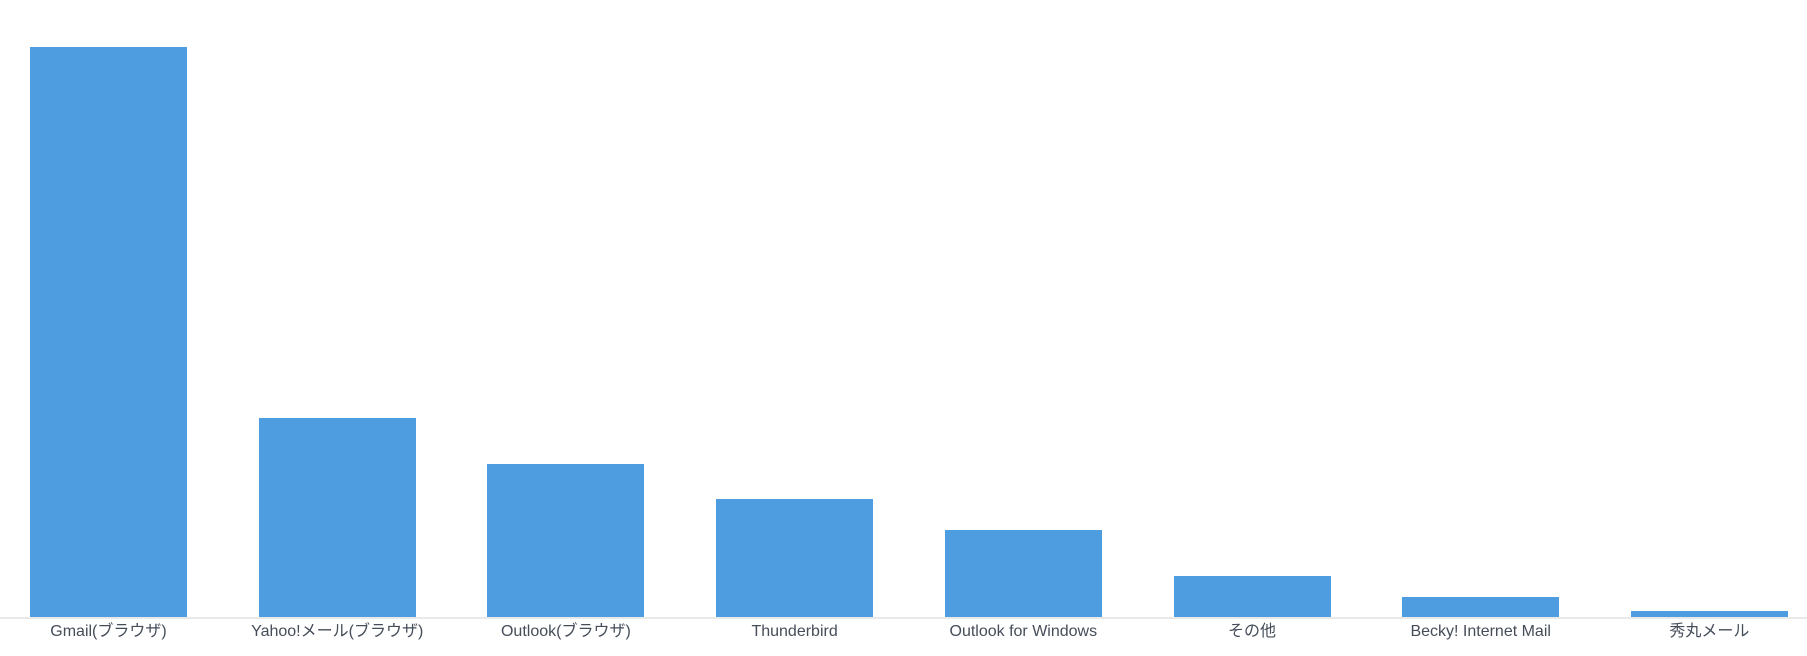 The image size is (1807, 656). Describe the element at coordinates (794, 631) in the screenshot. I see `x-axis-label-4: Thunderbird` at that location.